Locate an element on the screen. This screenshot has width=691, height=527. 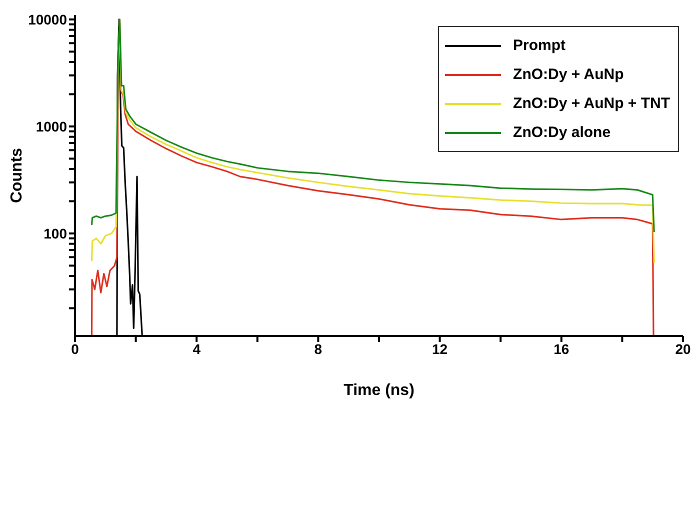
y-tick-label: 10000 is located at coordinates (48, 19).